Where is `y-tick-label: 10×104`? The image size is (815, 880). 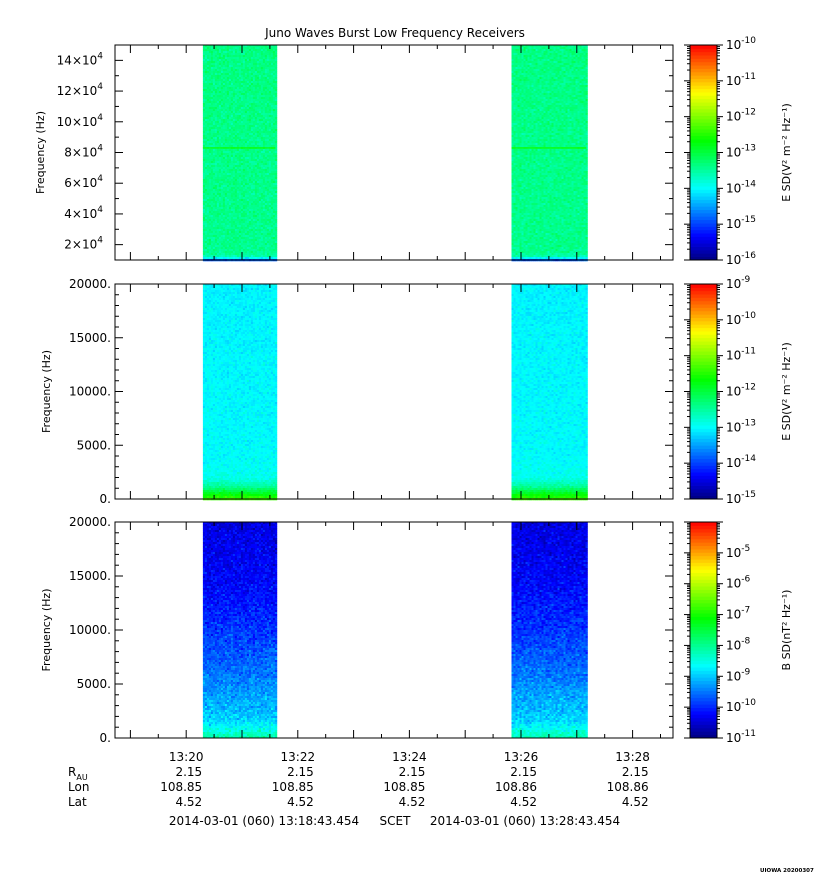
y-tick-label: 10×104 is located at coordinates (80, 121).